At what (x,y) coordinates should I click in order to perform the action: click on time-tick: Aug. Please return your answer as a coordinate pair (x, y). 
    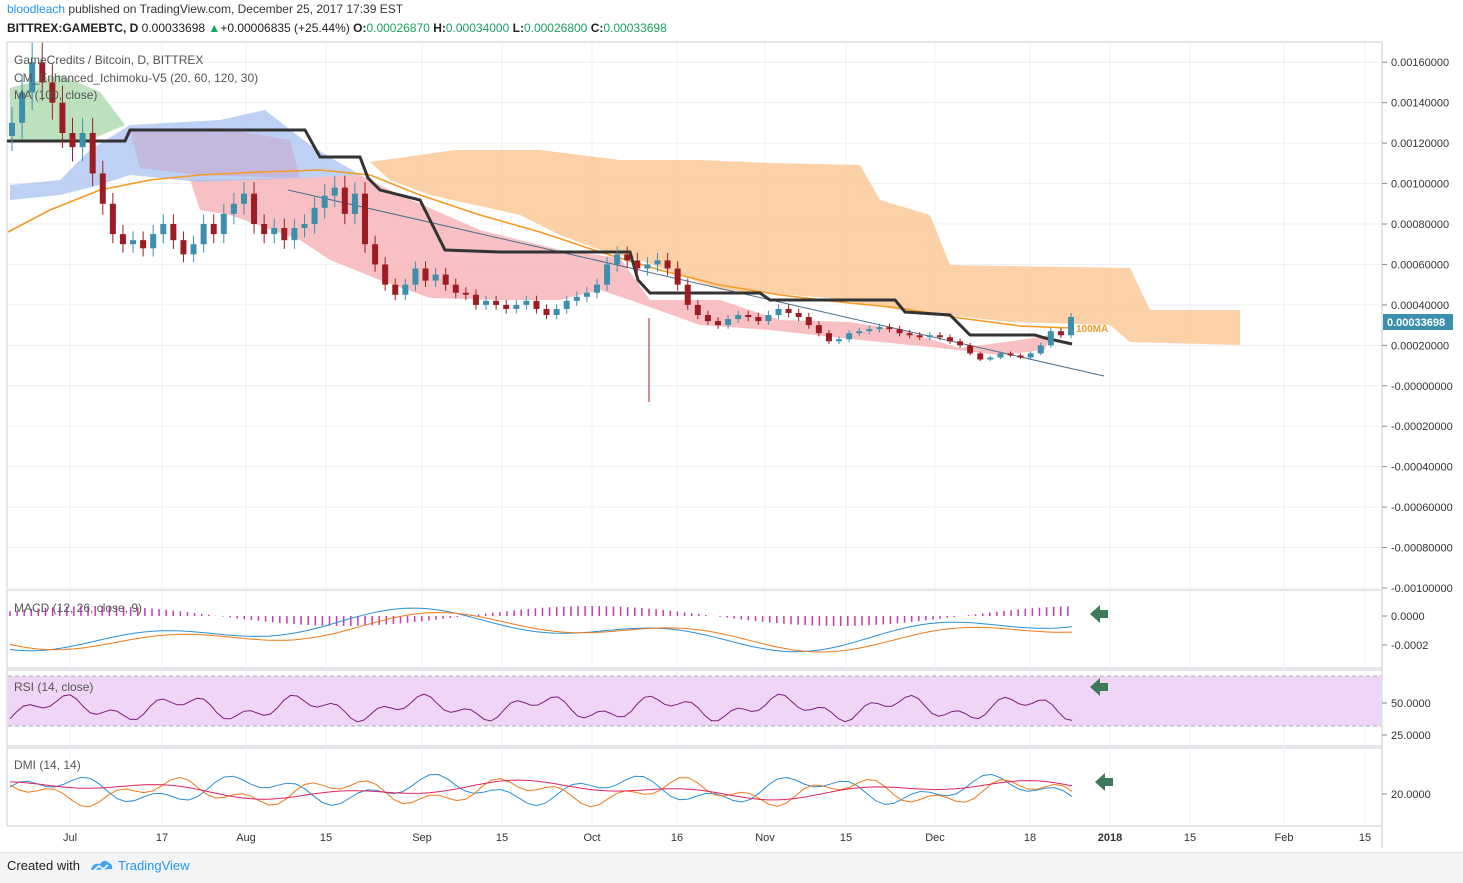
    Looking at the image, I should click on (246, 838).